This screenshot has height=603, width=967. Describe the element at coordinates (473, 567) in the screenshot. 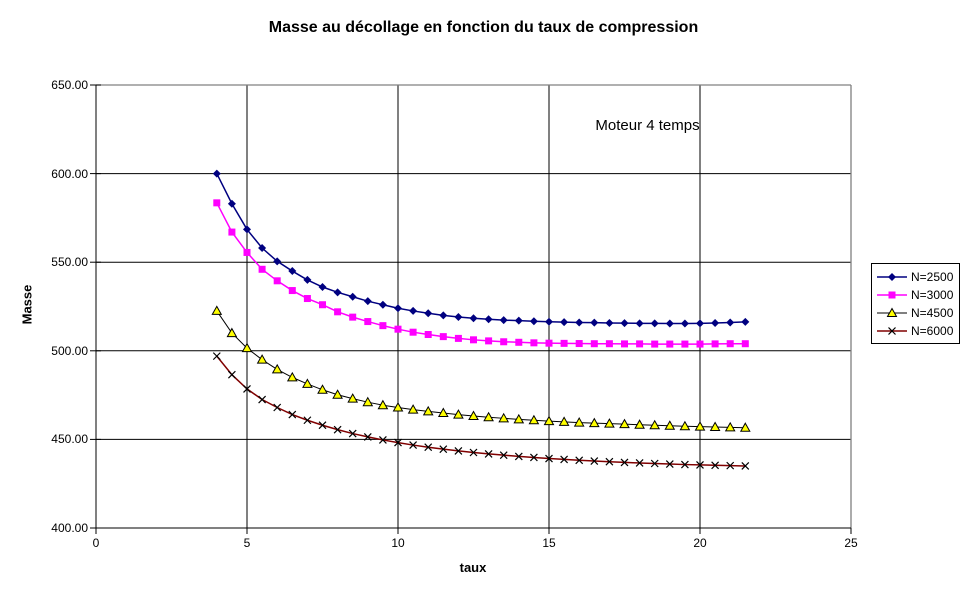

I see `x-axis-title: taux` at that location.